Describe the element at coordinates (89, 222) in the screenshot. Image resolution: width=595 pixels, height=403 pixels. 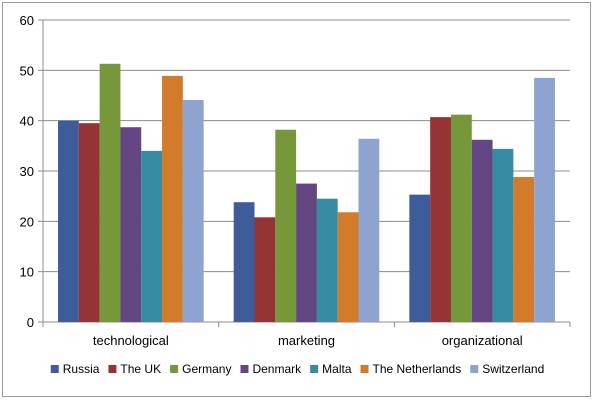
I see `bar-the-uk-technological` at that location.